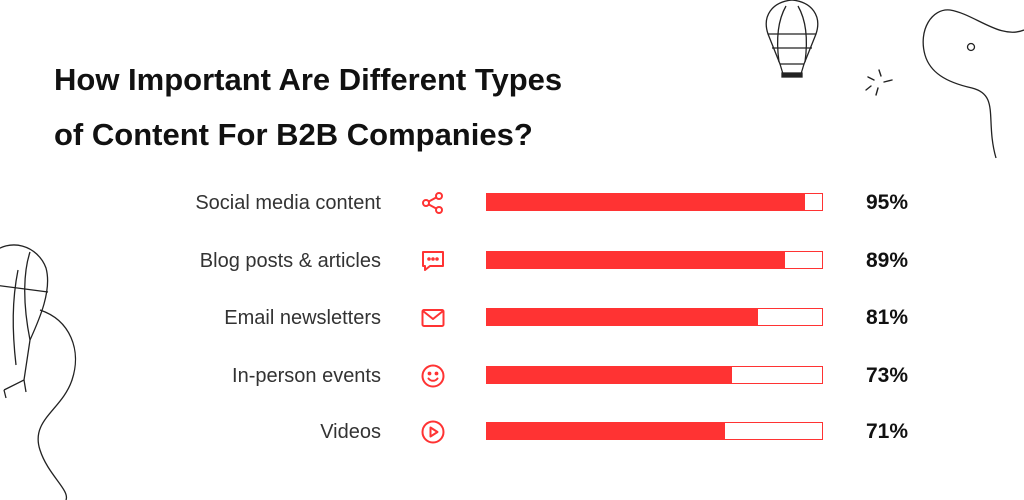 This screenshot has height=500, width=1024. I want to click on category-label: Blog posts & articles, so click(290, 261).